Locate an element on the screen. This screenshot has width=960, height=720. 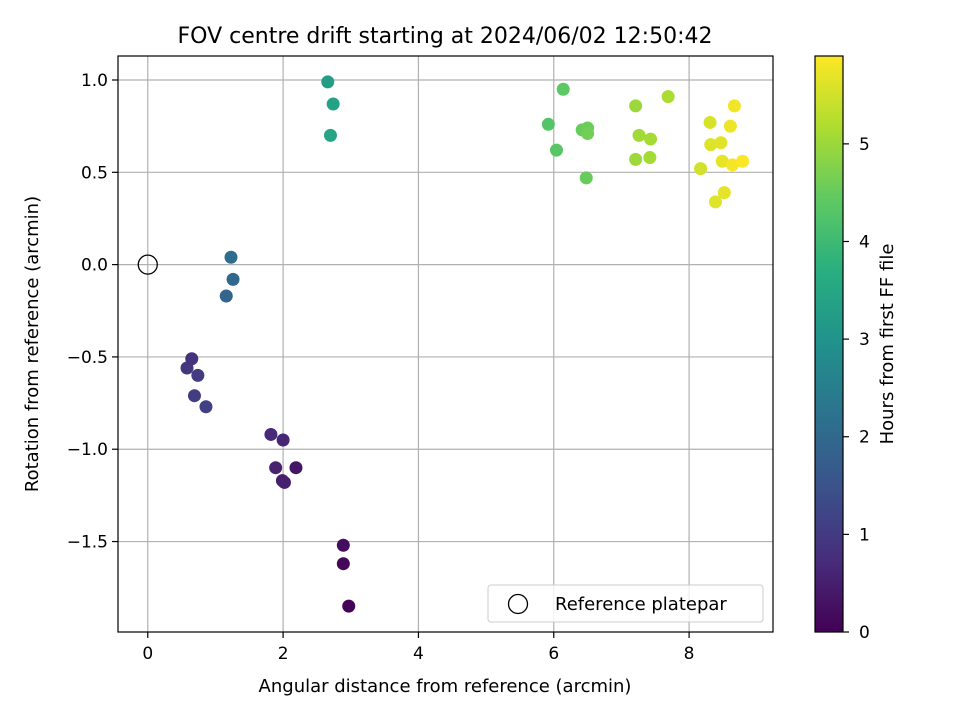
x-tick-label: 4 is located at coordinates (418, 654).